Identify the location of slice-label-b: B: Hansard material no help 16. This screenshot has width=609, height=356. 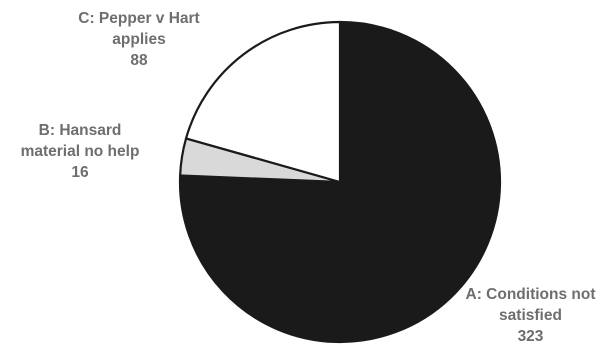
(80, 151).